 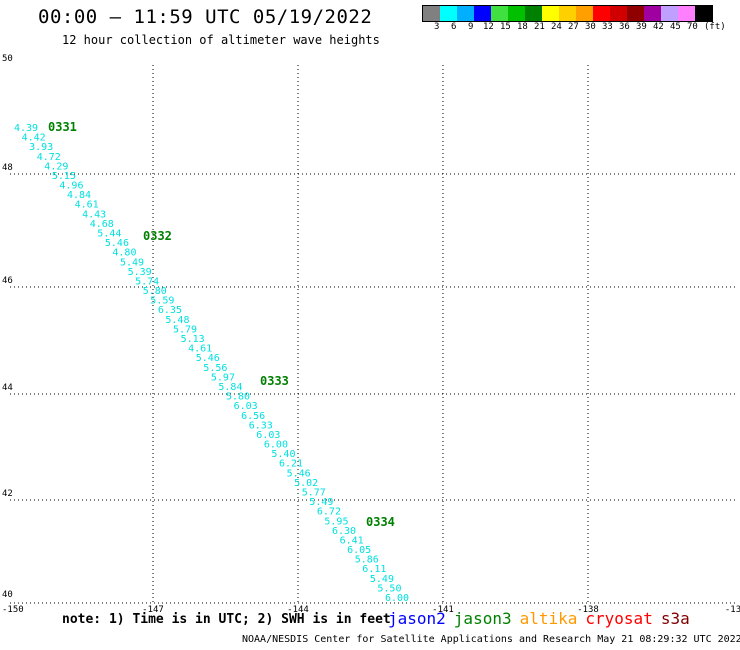 What do you see at coordinates (619, 618) in the screenshot?
I see `legend-entry: cryosat` at bounding box center [619, 618].